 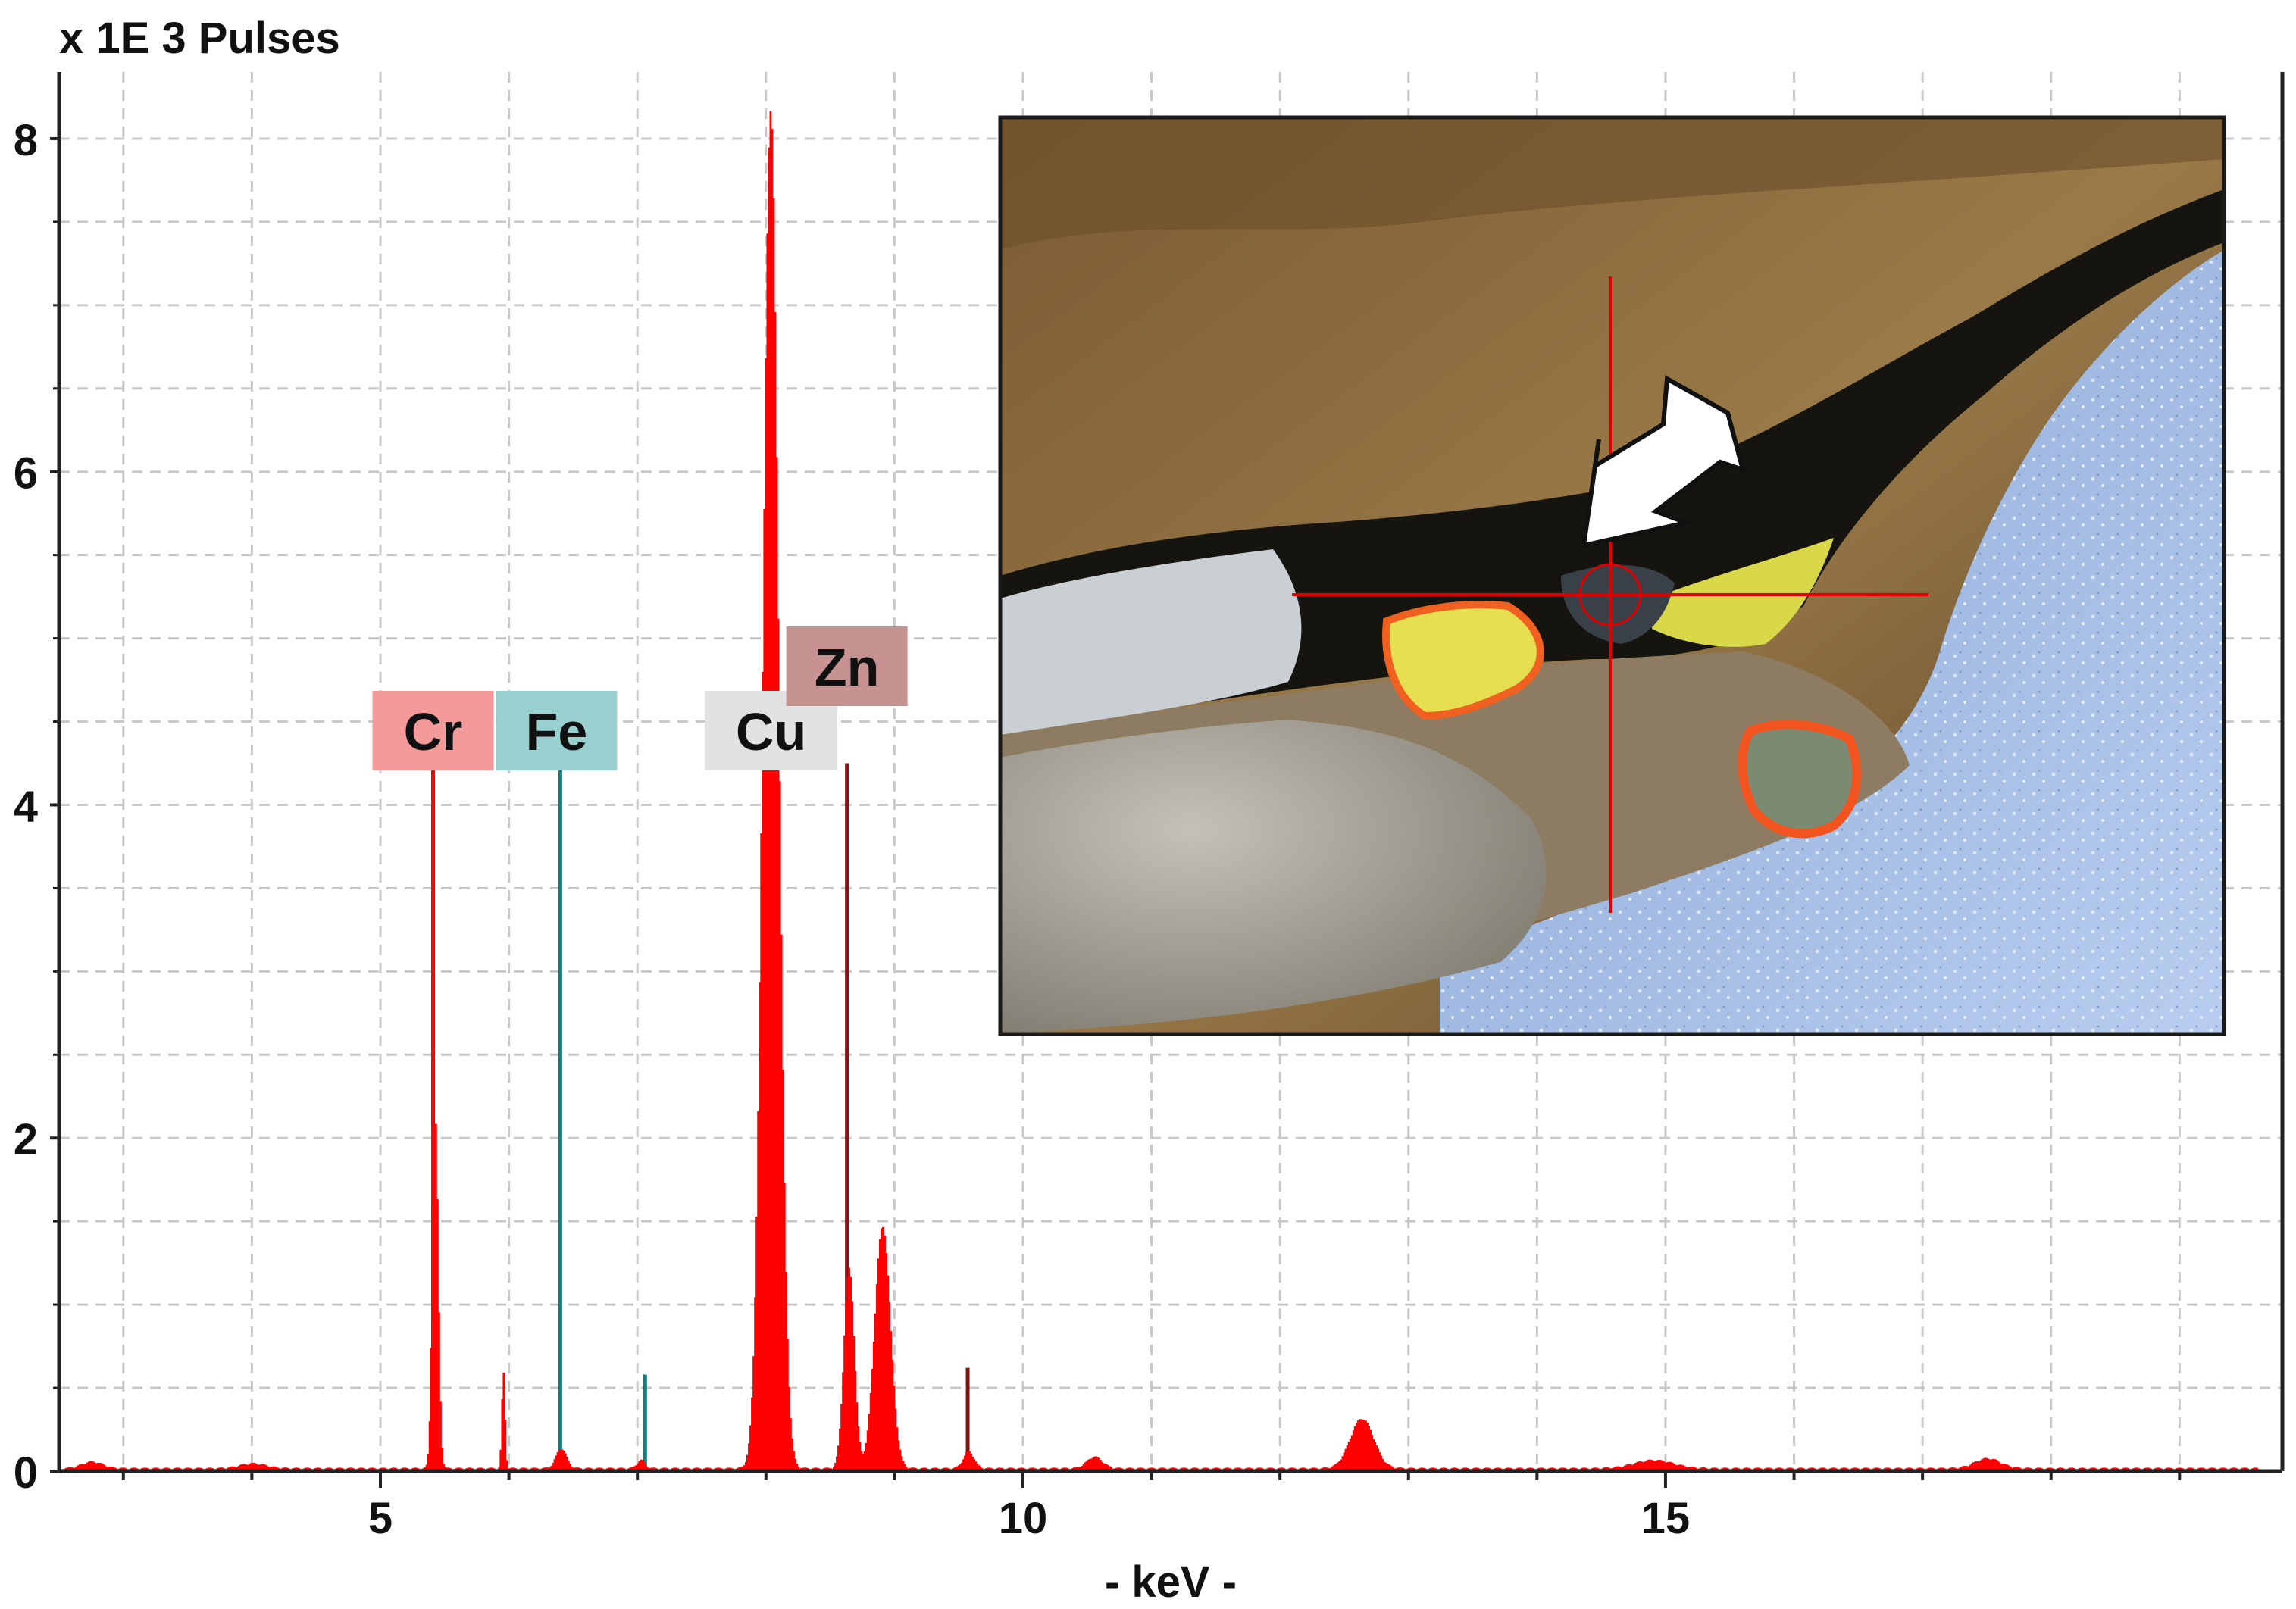 What do you see at coordinates (36, 807) in the screenshot?
I see `y-axis-ticks: 0 2 4 6 8` at bounding box center [36, 807].